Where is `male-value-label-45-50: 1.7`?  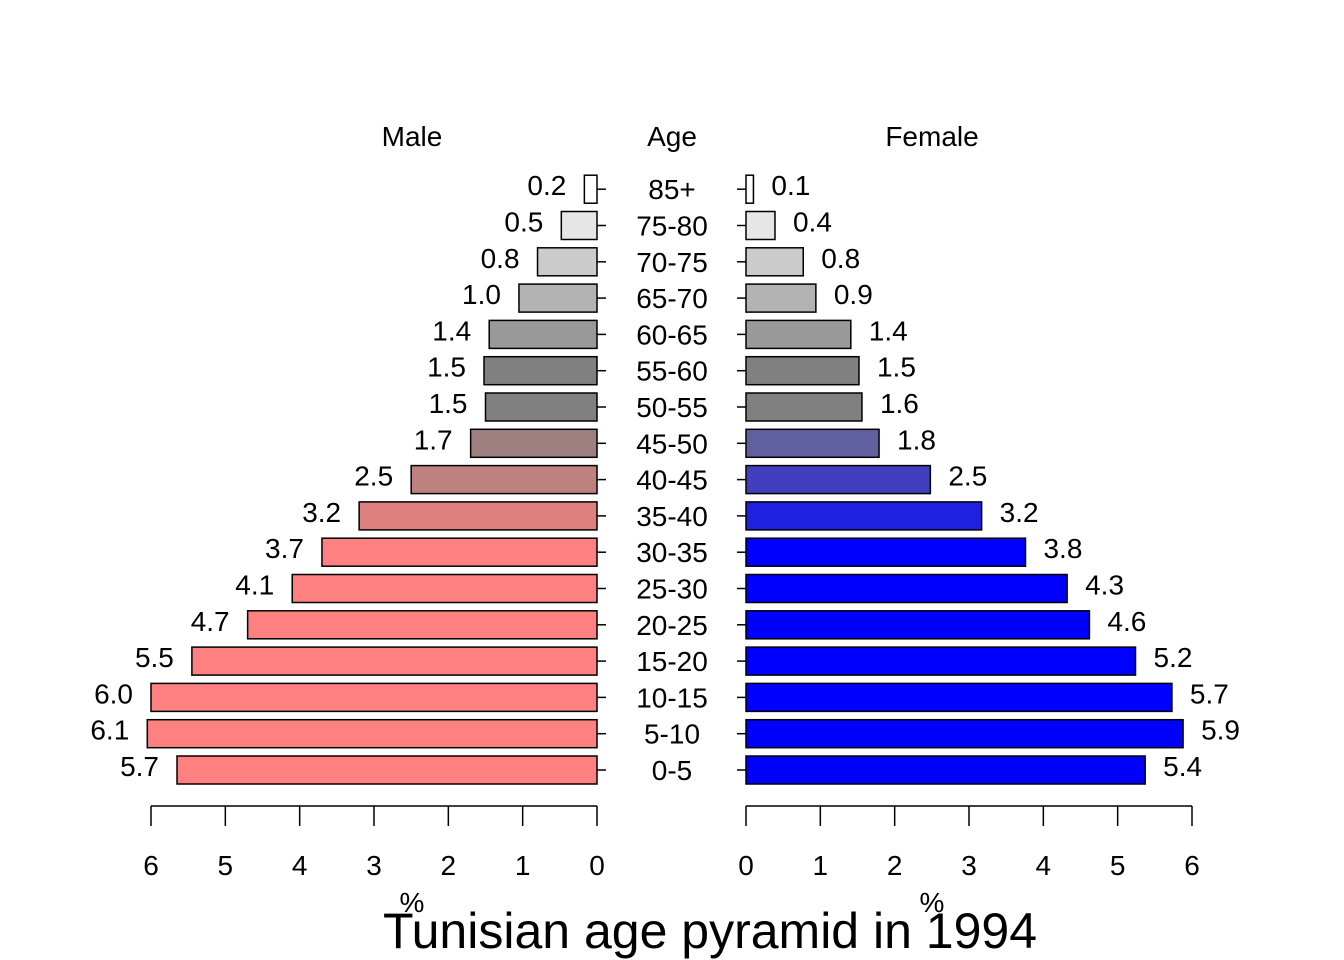
male-value-label-45-50: 1.7 is located at coordinates (433, 439).